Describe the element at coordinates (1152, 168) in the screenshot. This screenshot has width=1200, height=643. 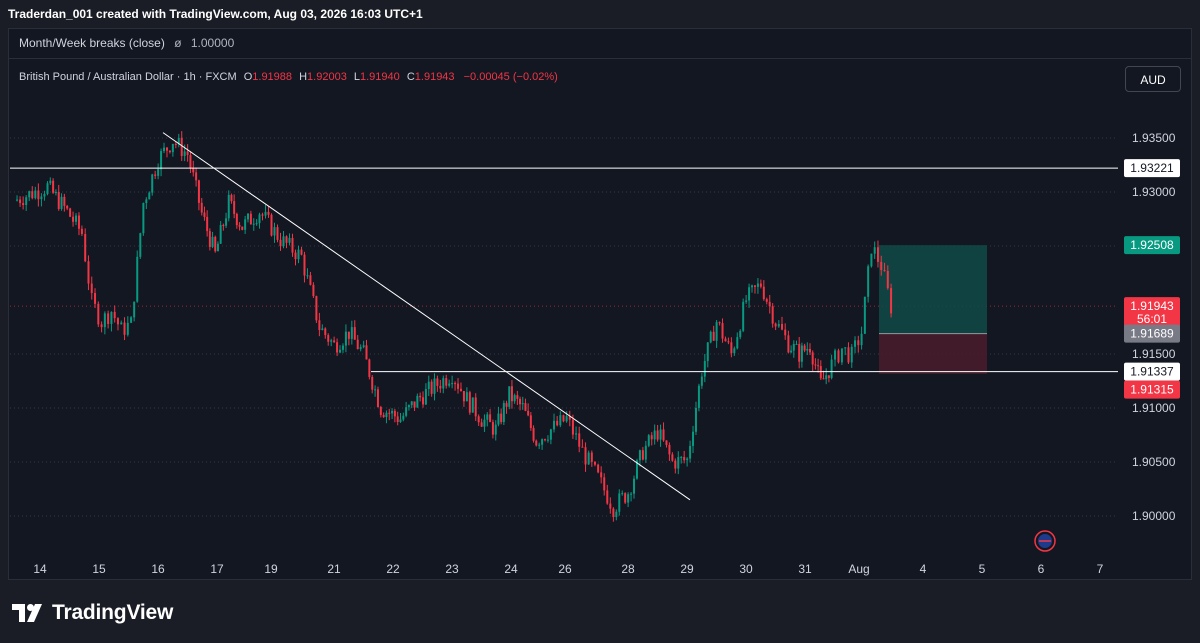
I see `level-top-badge: 1.93221` at that location.